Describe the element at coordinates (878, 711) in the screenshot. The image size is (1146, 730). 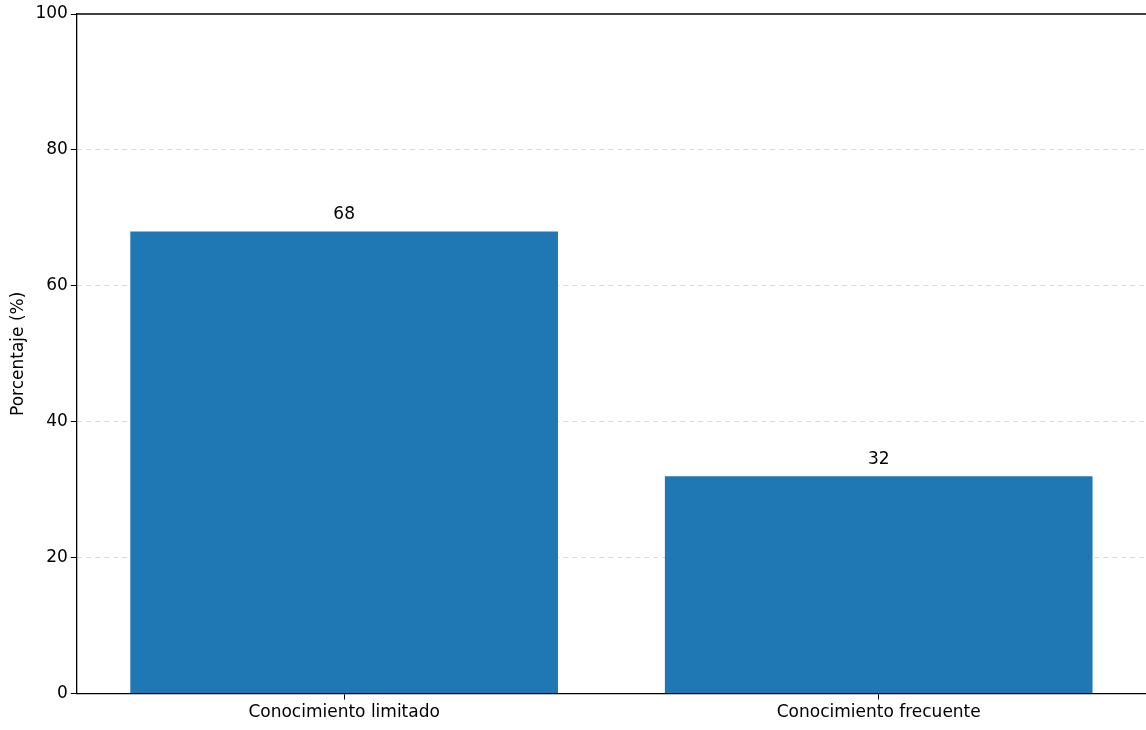
I see `x-tick-label: Conocimiento frecuente` at that location.